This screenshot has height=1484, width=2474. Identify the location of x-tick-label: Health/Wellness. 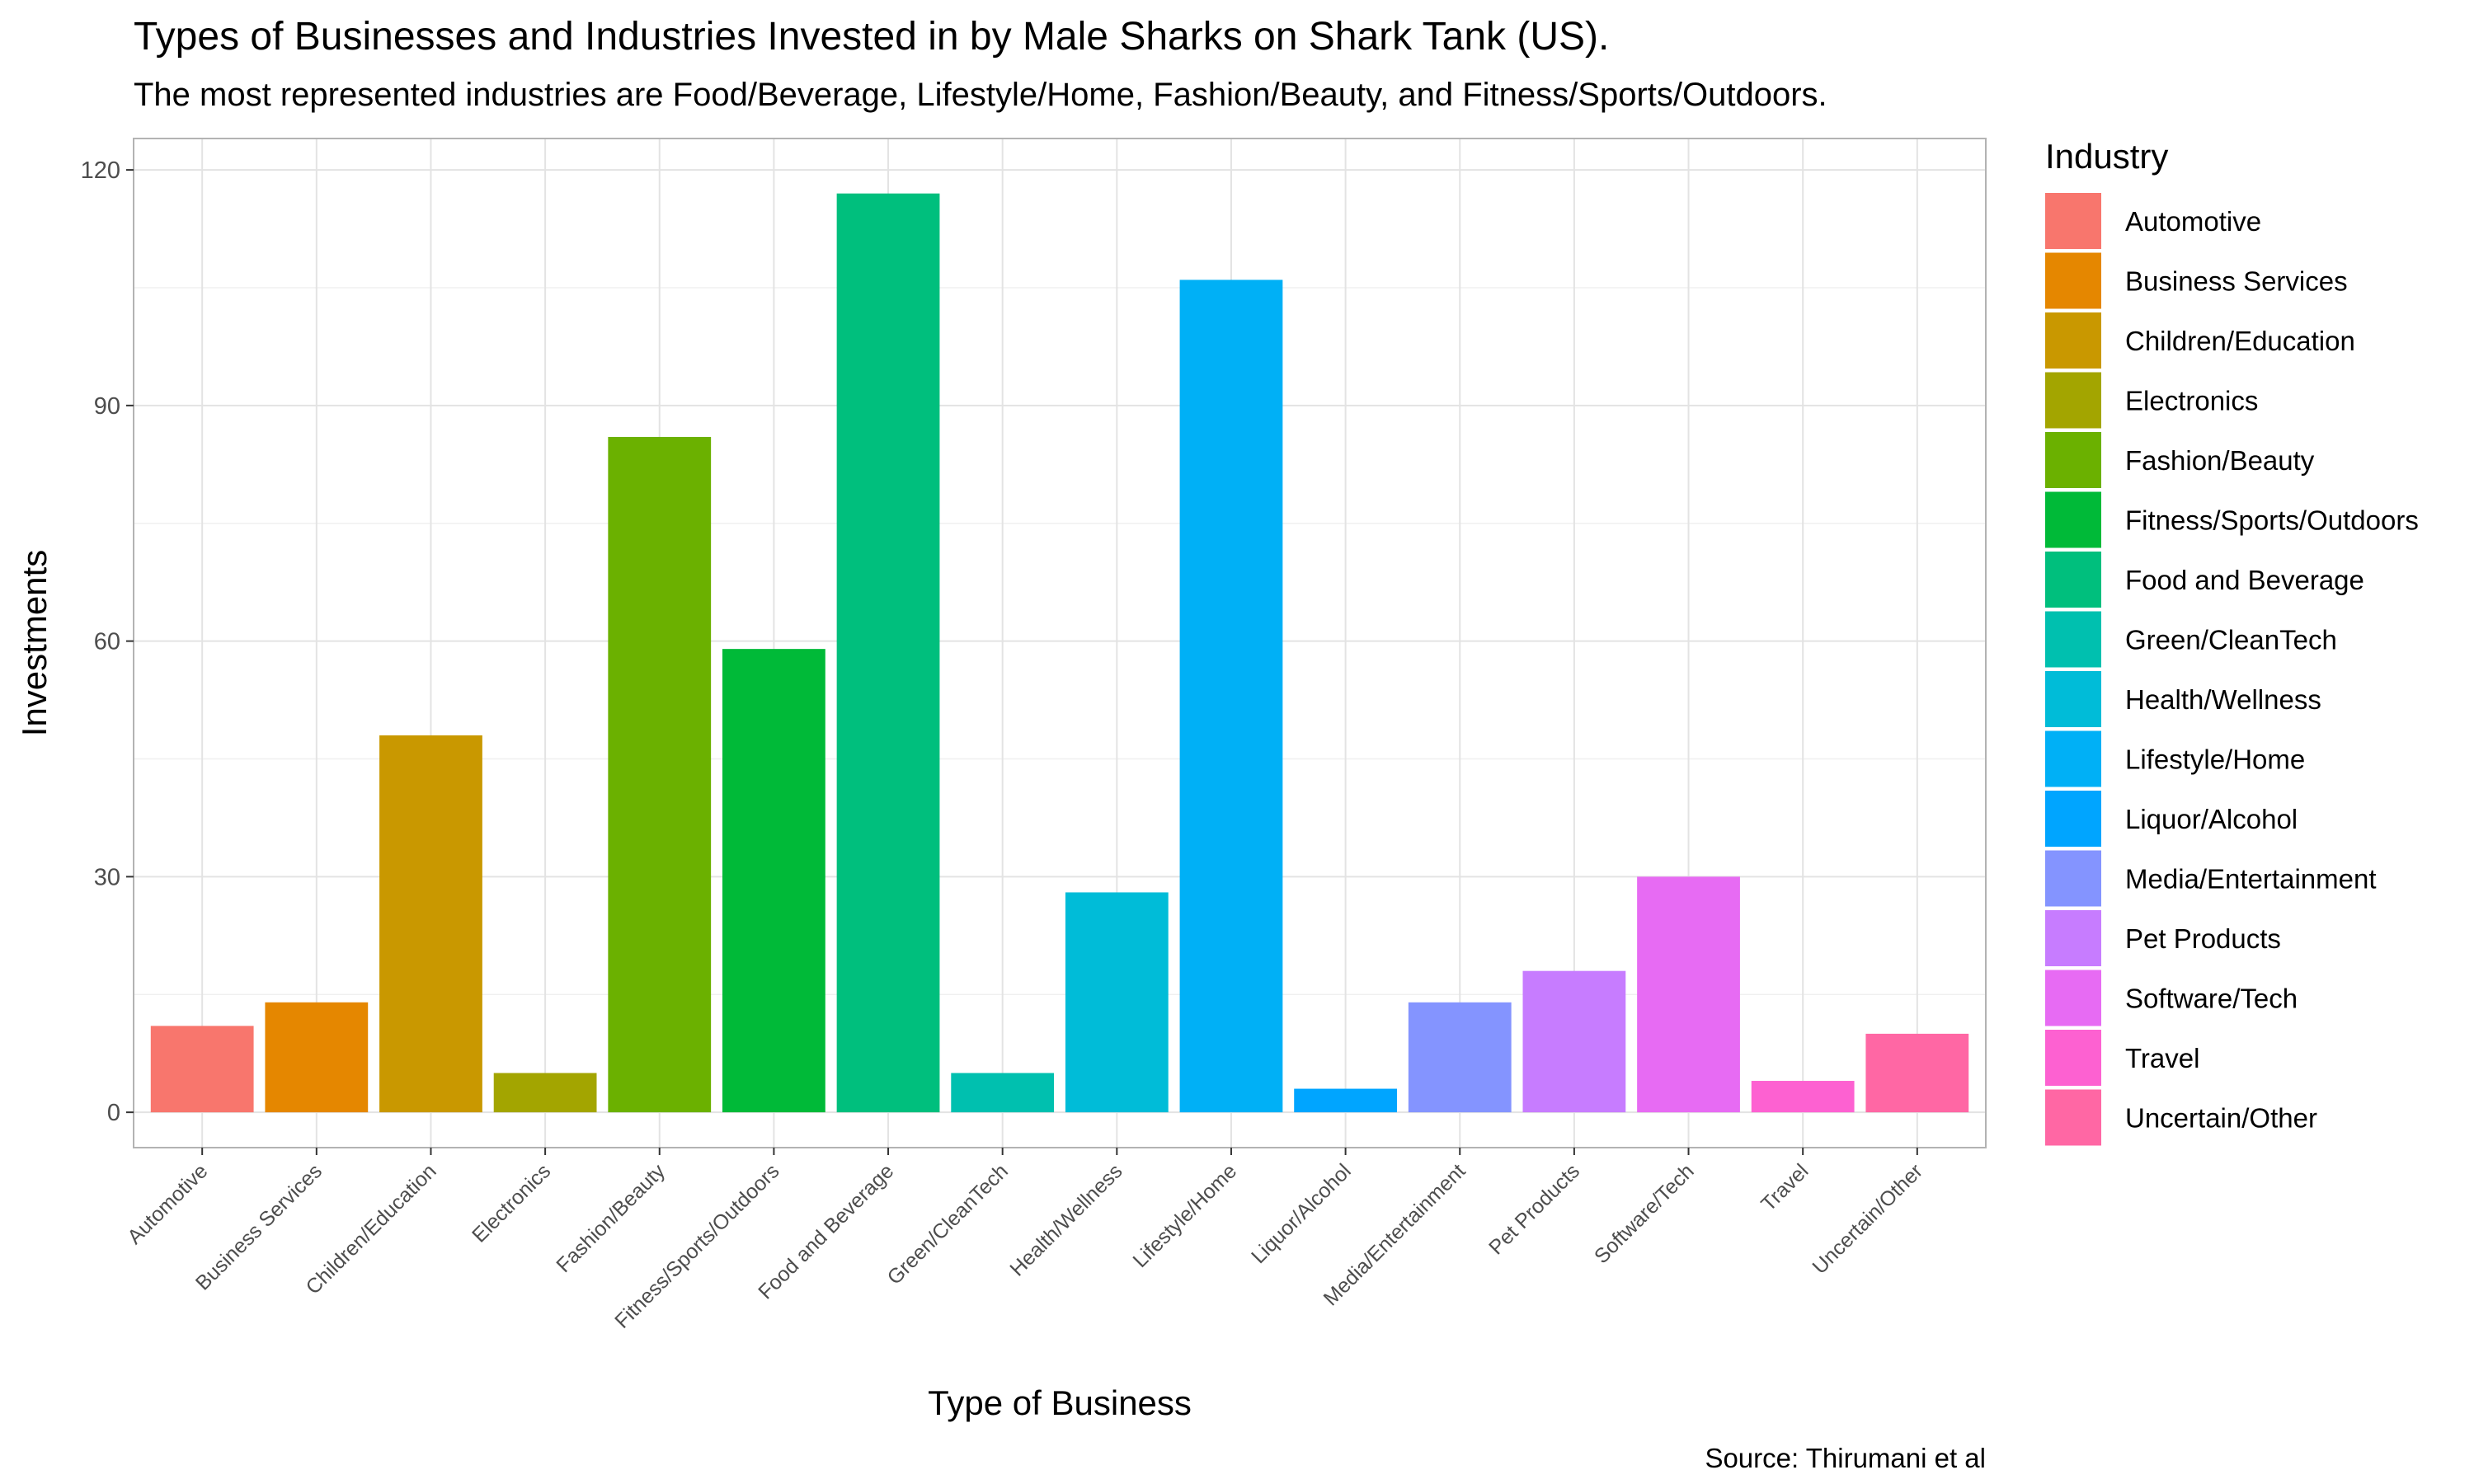
(1065, 1219).